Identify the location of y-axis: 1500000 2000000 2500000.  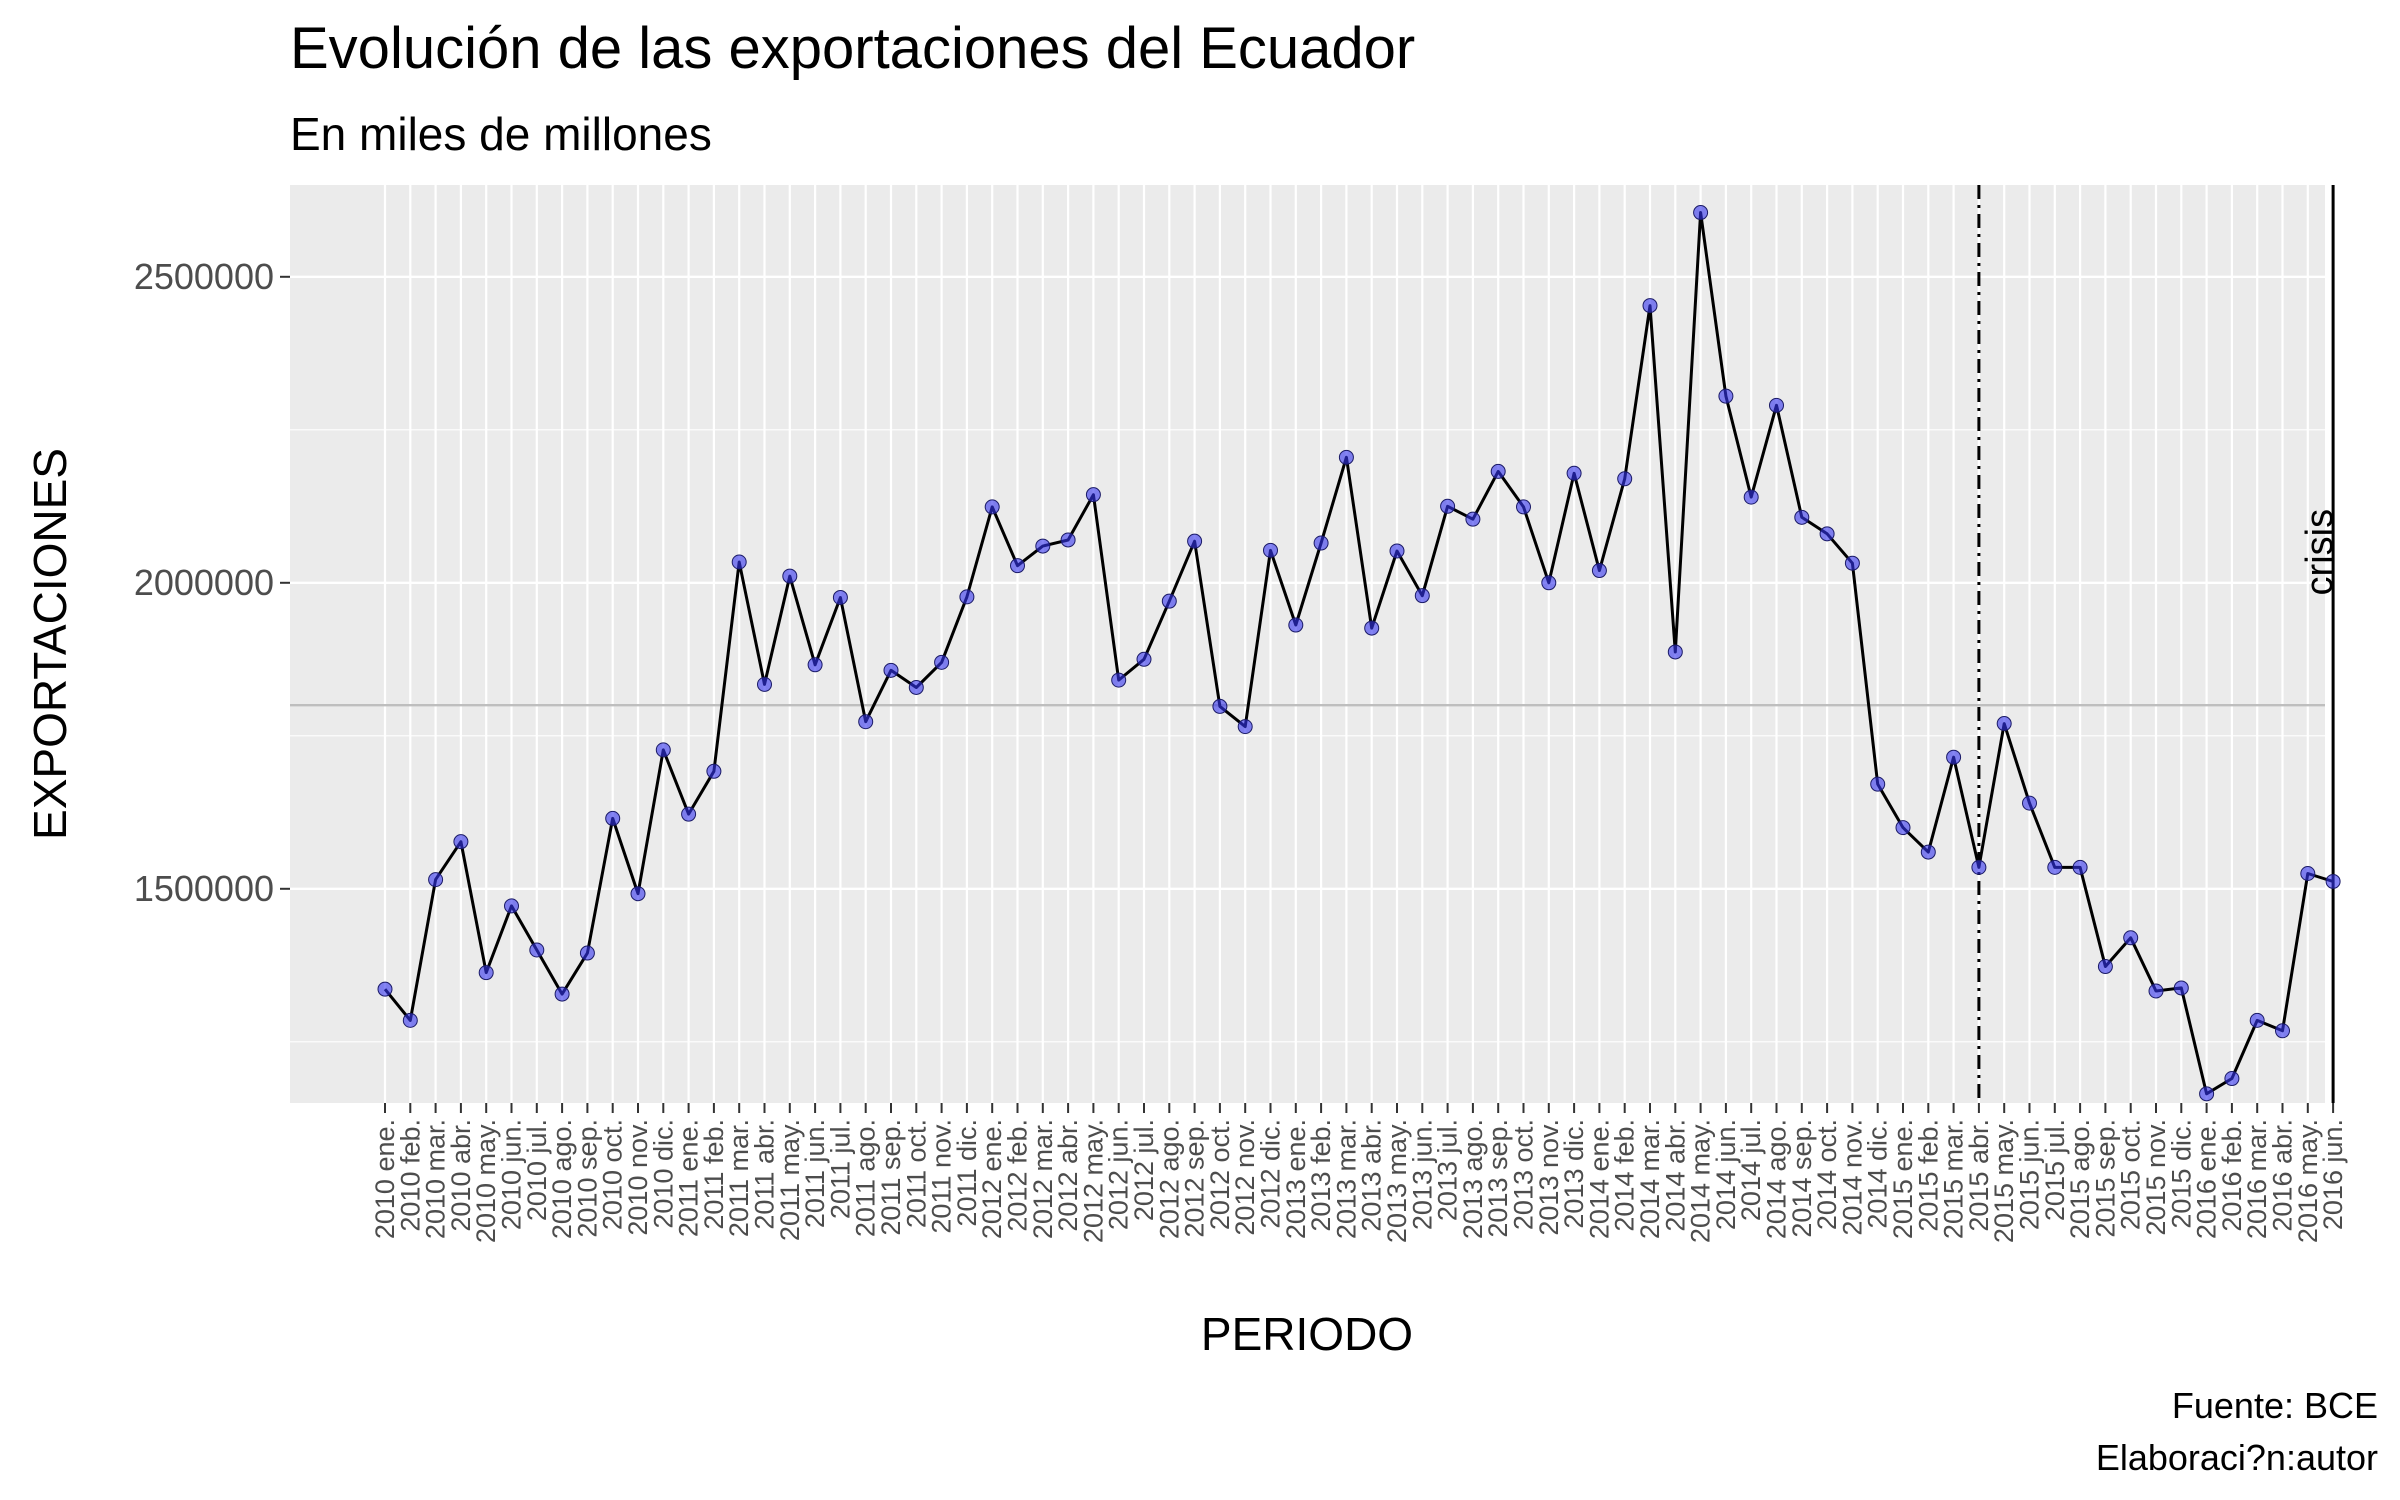
(212, 582).